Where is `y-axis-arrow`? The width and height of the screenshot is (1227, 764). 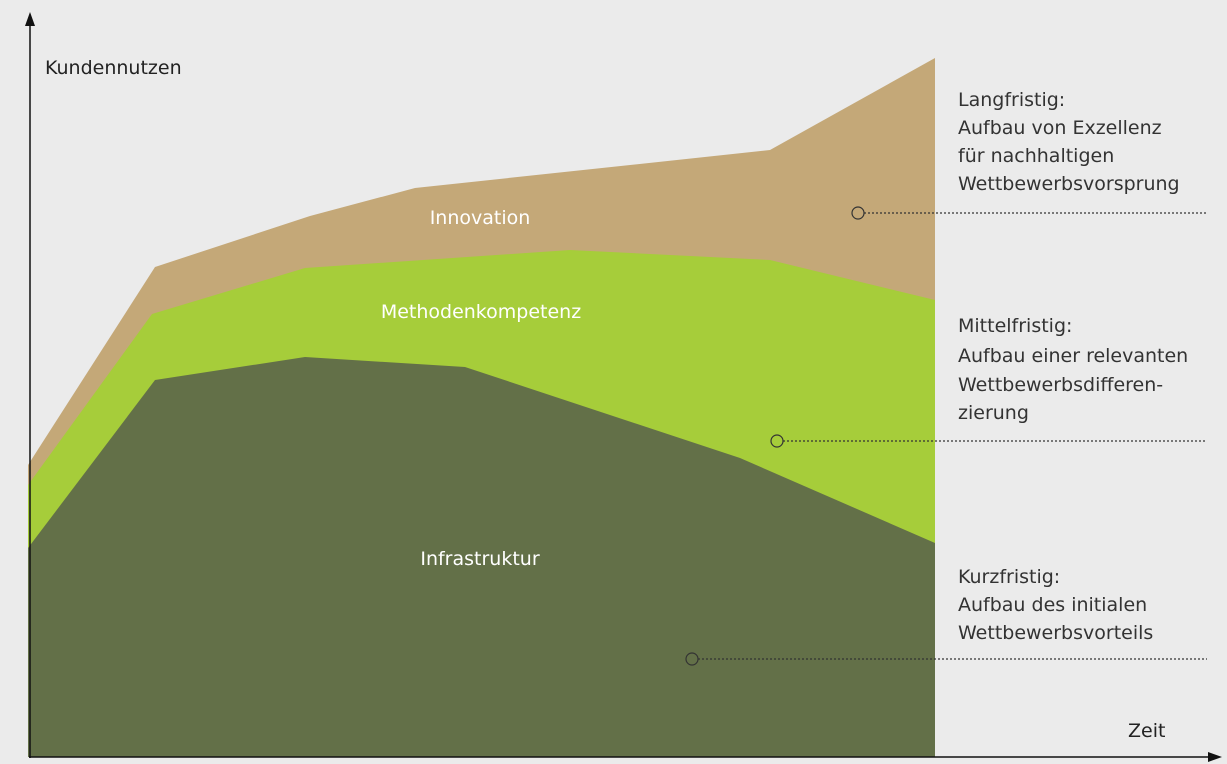 y-axis-arrow is located at coordinates (30, 19).